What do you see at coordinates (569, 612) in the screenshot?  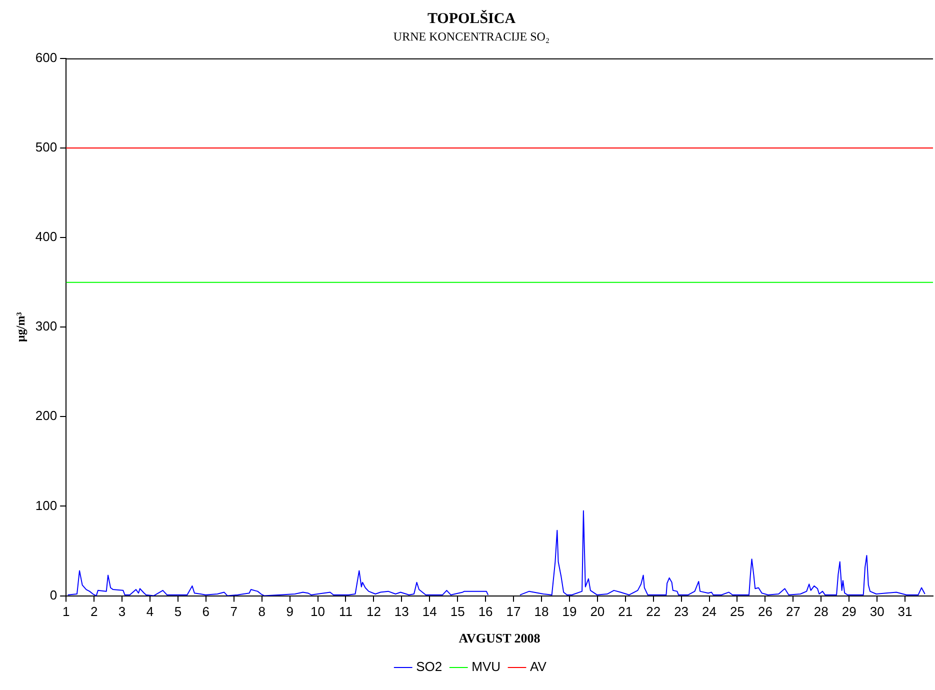 I see `x-tick-label: 19` at bounding box center [569, 612].